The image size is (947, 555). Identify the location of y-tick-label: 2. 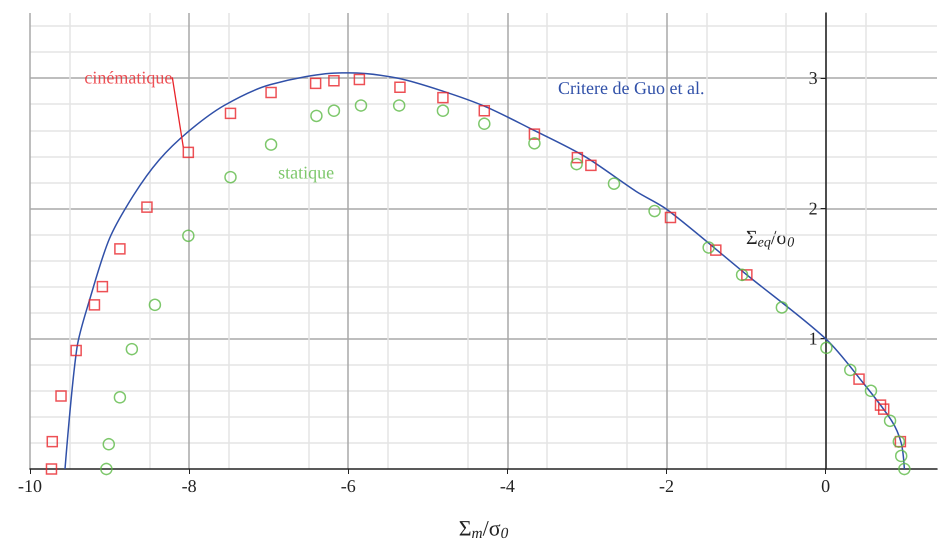
(813, 208).